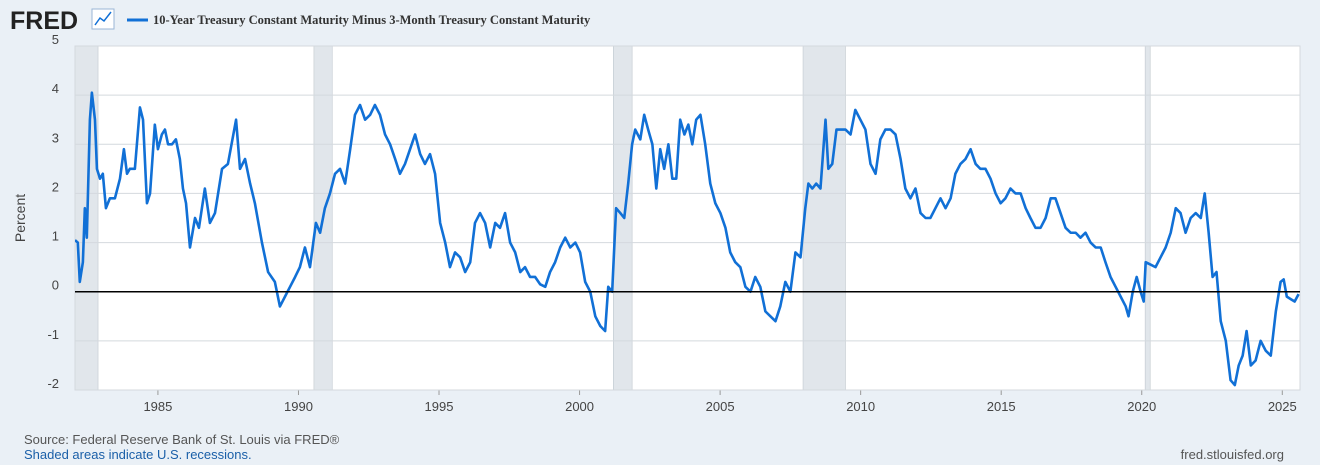 This screenshot has height=465, width=1320. What do you see at coordinates (1141, 406) in the screenshot?
I see `x-tick-label: 2020` at bounding box center [1141, 406].